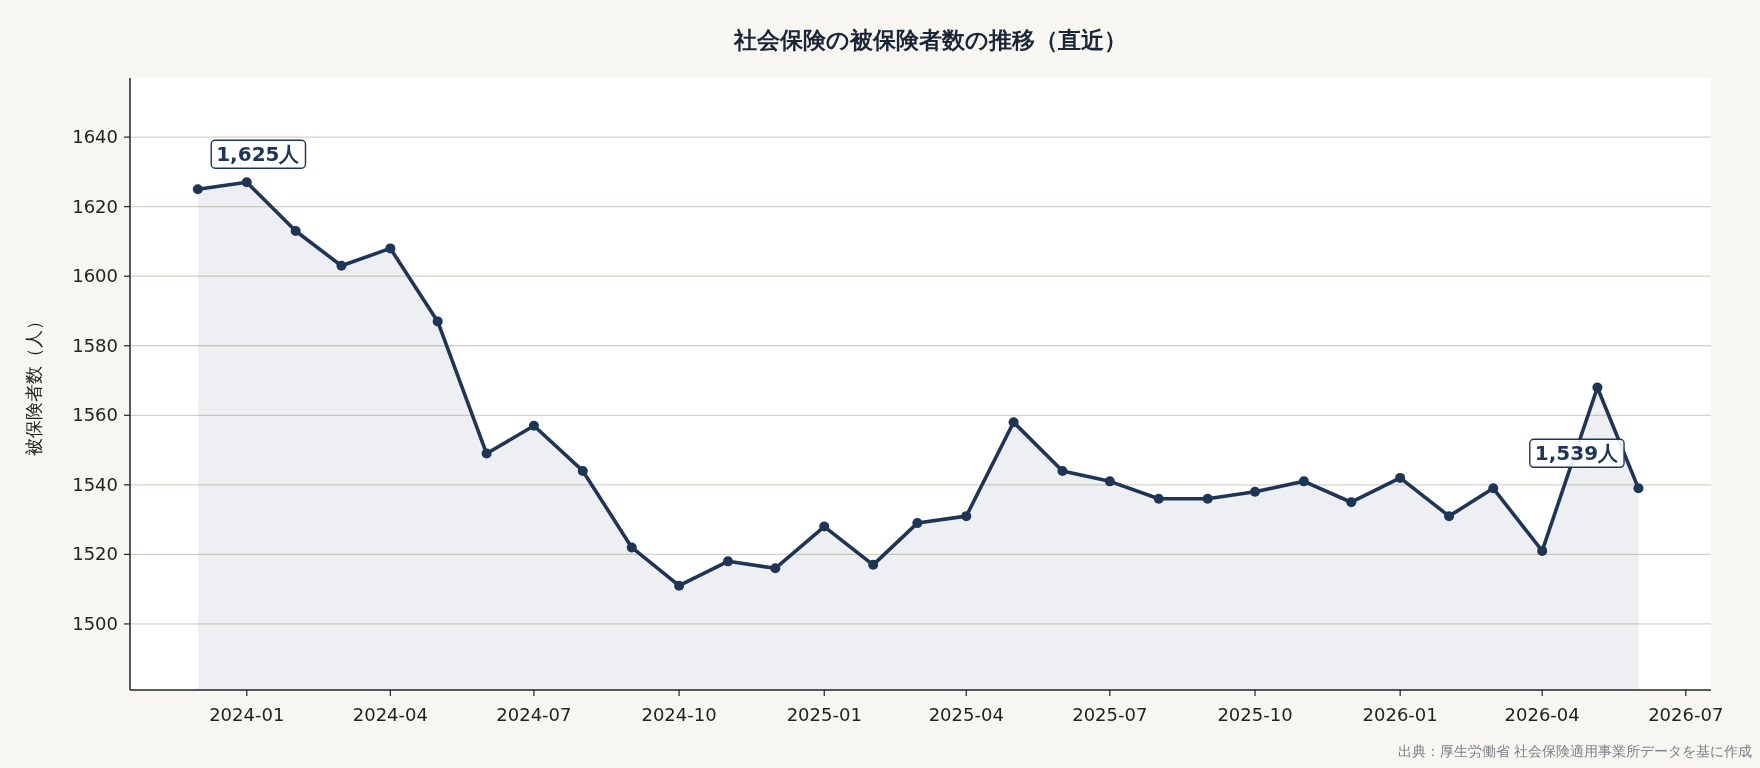  Describe the element at coordinates (95, 554) in the screenshot. I see `y-tick-label: 1520` at that location.